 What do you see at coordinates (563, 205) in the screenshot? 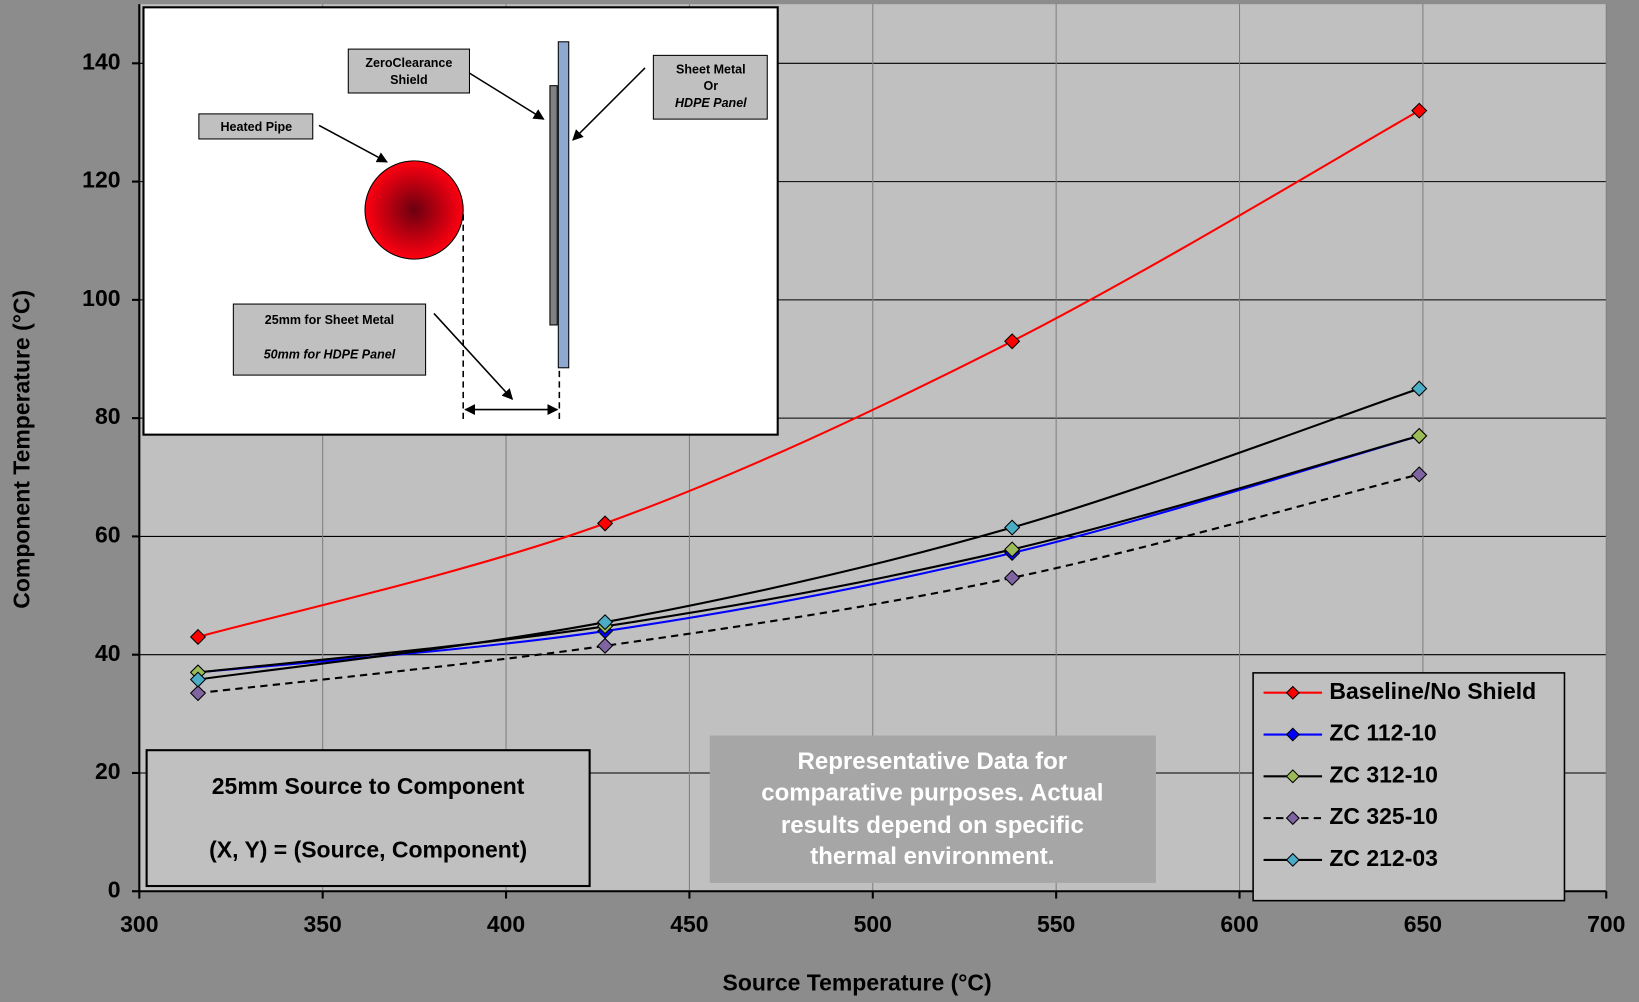
I see `panel` at bounding box center [563, 205].